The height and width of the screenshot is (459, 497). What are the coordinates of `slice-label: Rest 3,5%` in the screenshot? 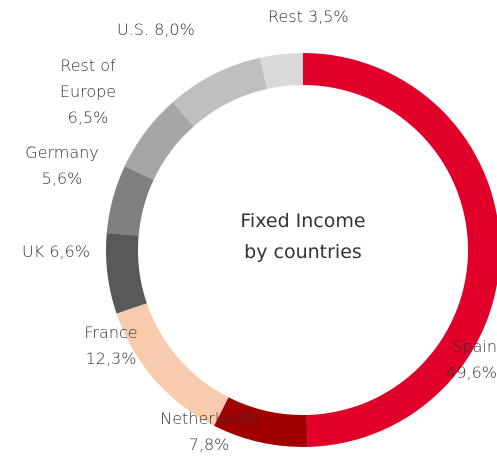 It's located at (328, 17).